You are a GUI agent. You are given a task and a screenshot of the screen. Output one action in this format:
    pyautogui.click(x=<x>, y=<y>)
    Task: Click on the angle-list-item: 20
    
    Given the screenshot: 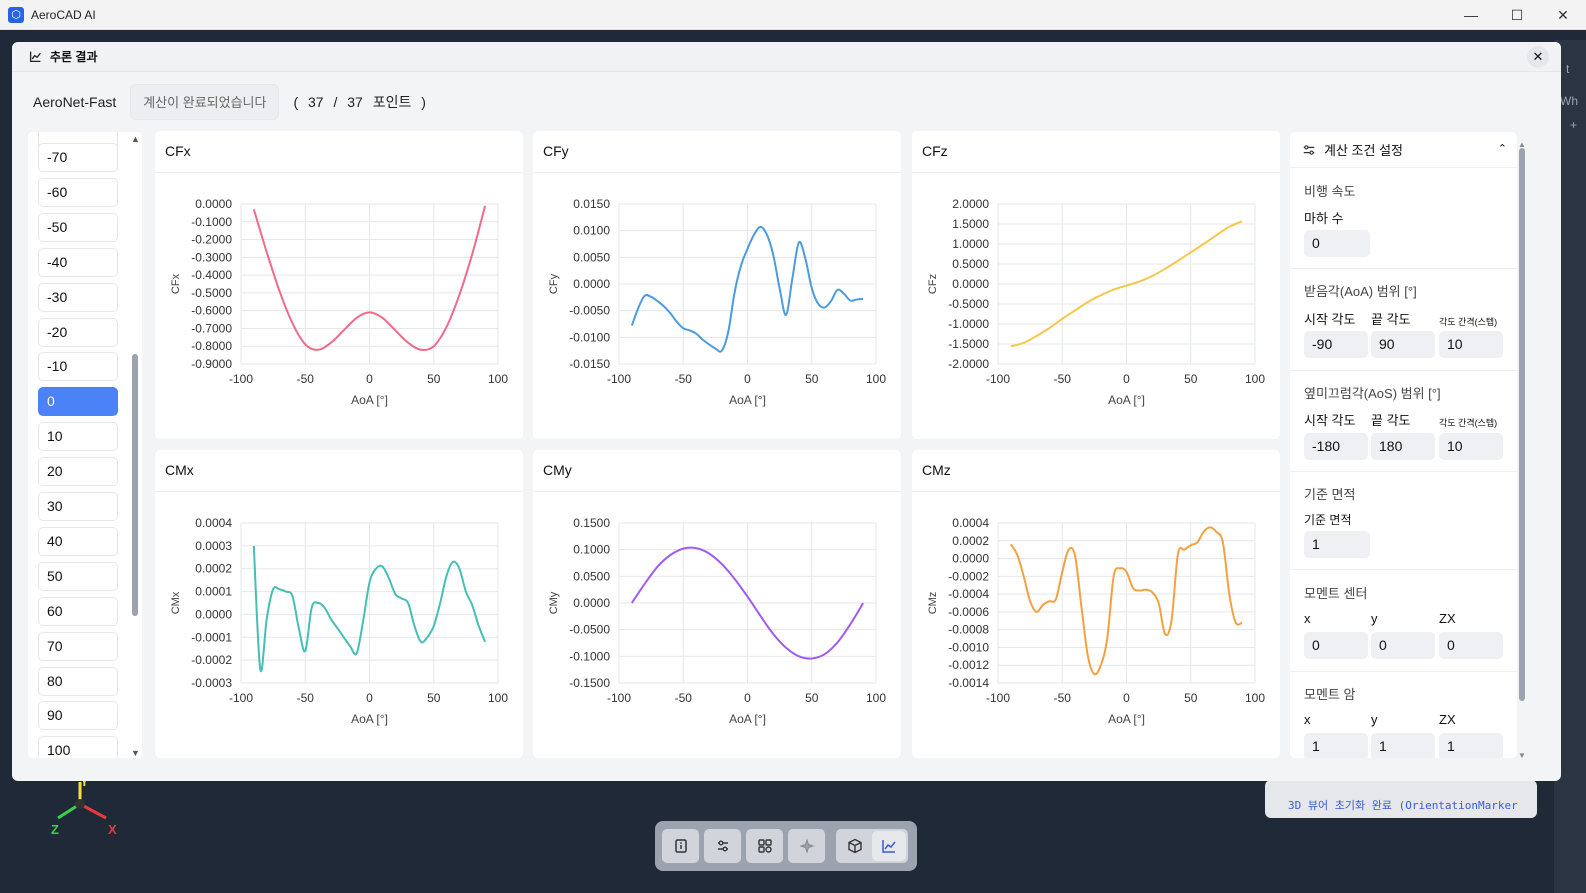 What is the action you would take?
    pyautogui.click(x=78, y=472)
    